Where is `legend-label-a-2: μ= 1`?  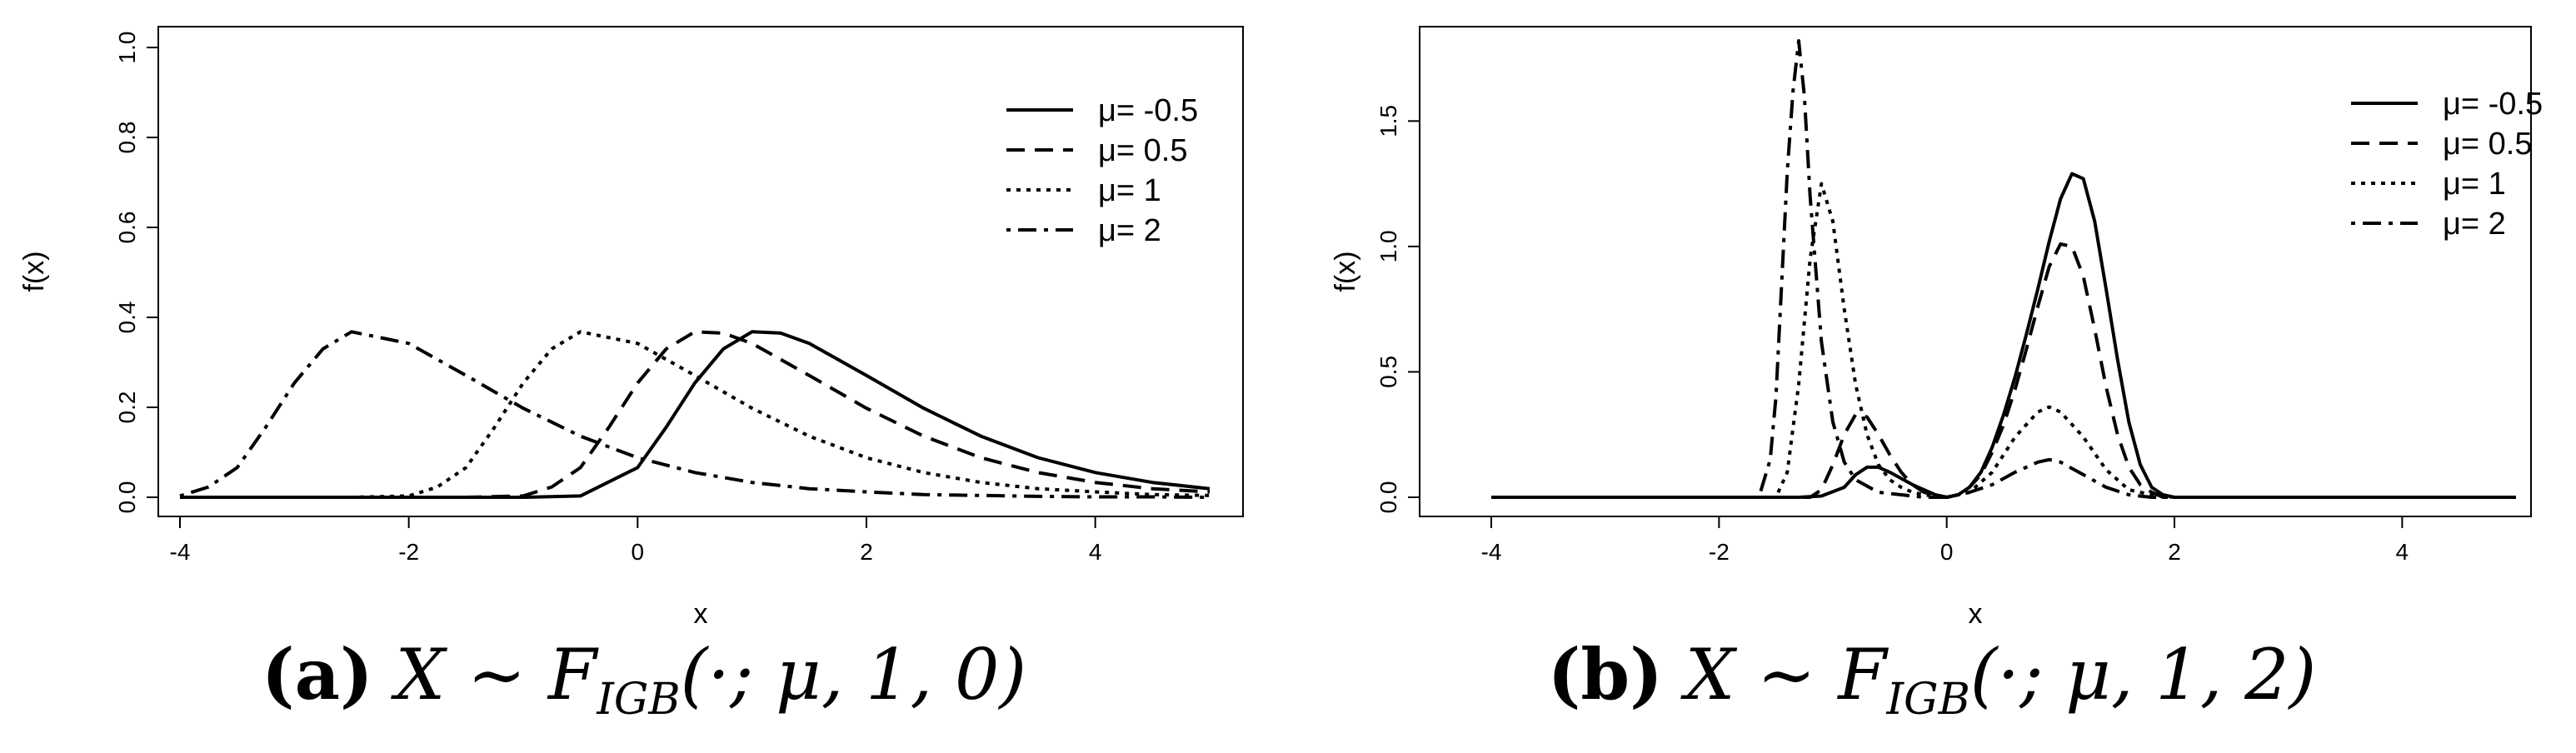 legend-label-a-2: μ= 1 is located at coordinates (1129, 190).